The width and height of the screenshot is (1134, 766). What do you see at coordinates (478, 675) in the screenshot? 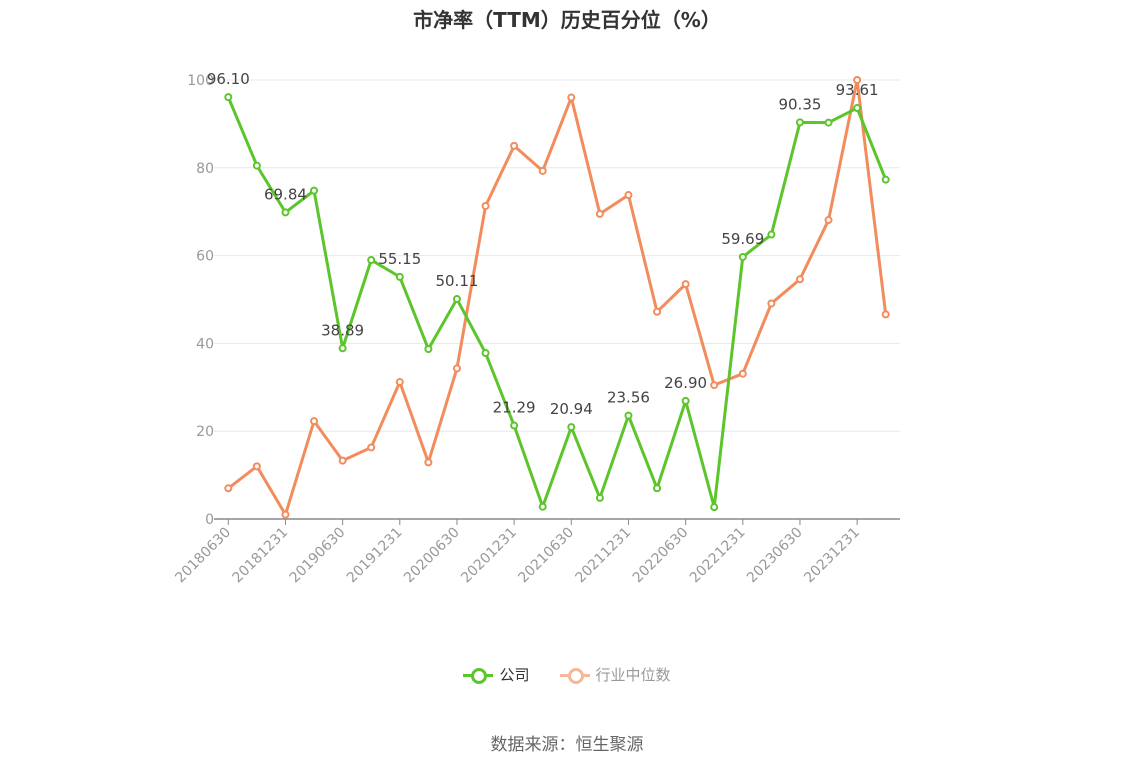
I see `legend-company-symbol` at bounding box center [478, 675].